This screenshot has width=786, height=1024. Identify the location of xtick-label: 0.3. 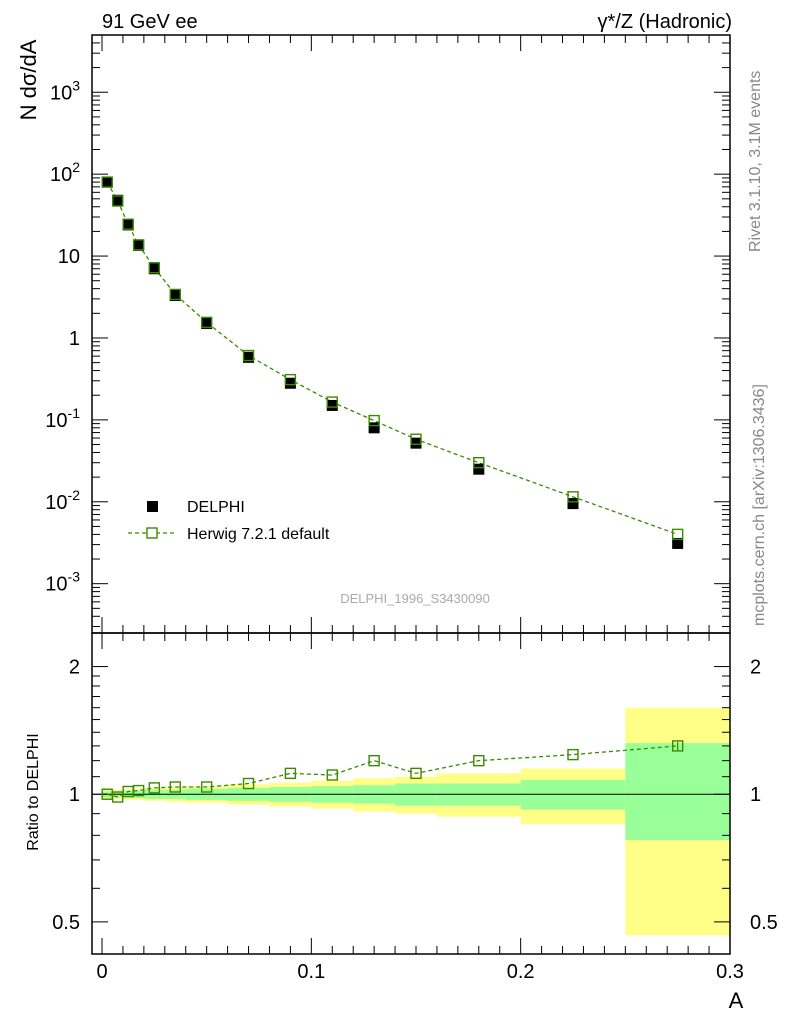
(730, 972).